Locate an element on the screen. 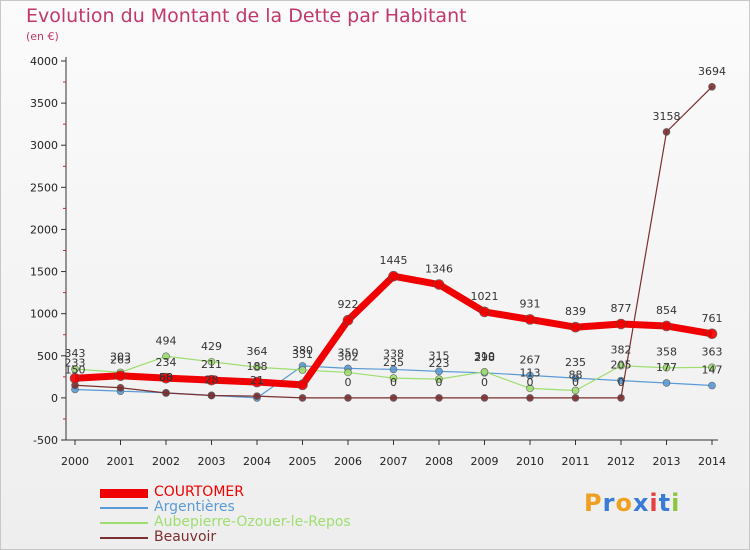 The height and width of the screenshot is (550, 750). y-tick-label: 1500 is located at coordinates (44, 272).